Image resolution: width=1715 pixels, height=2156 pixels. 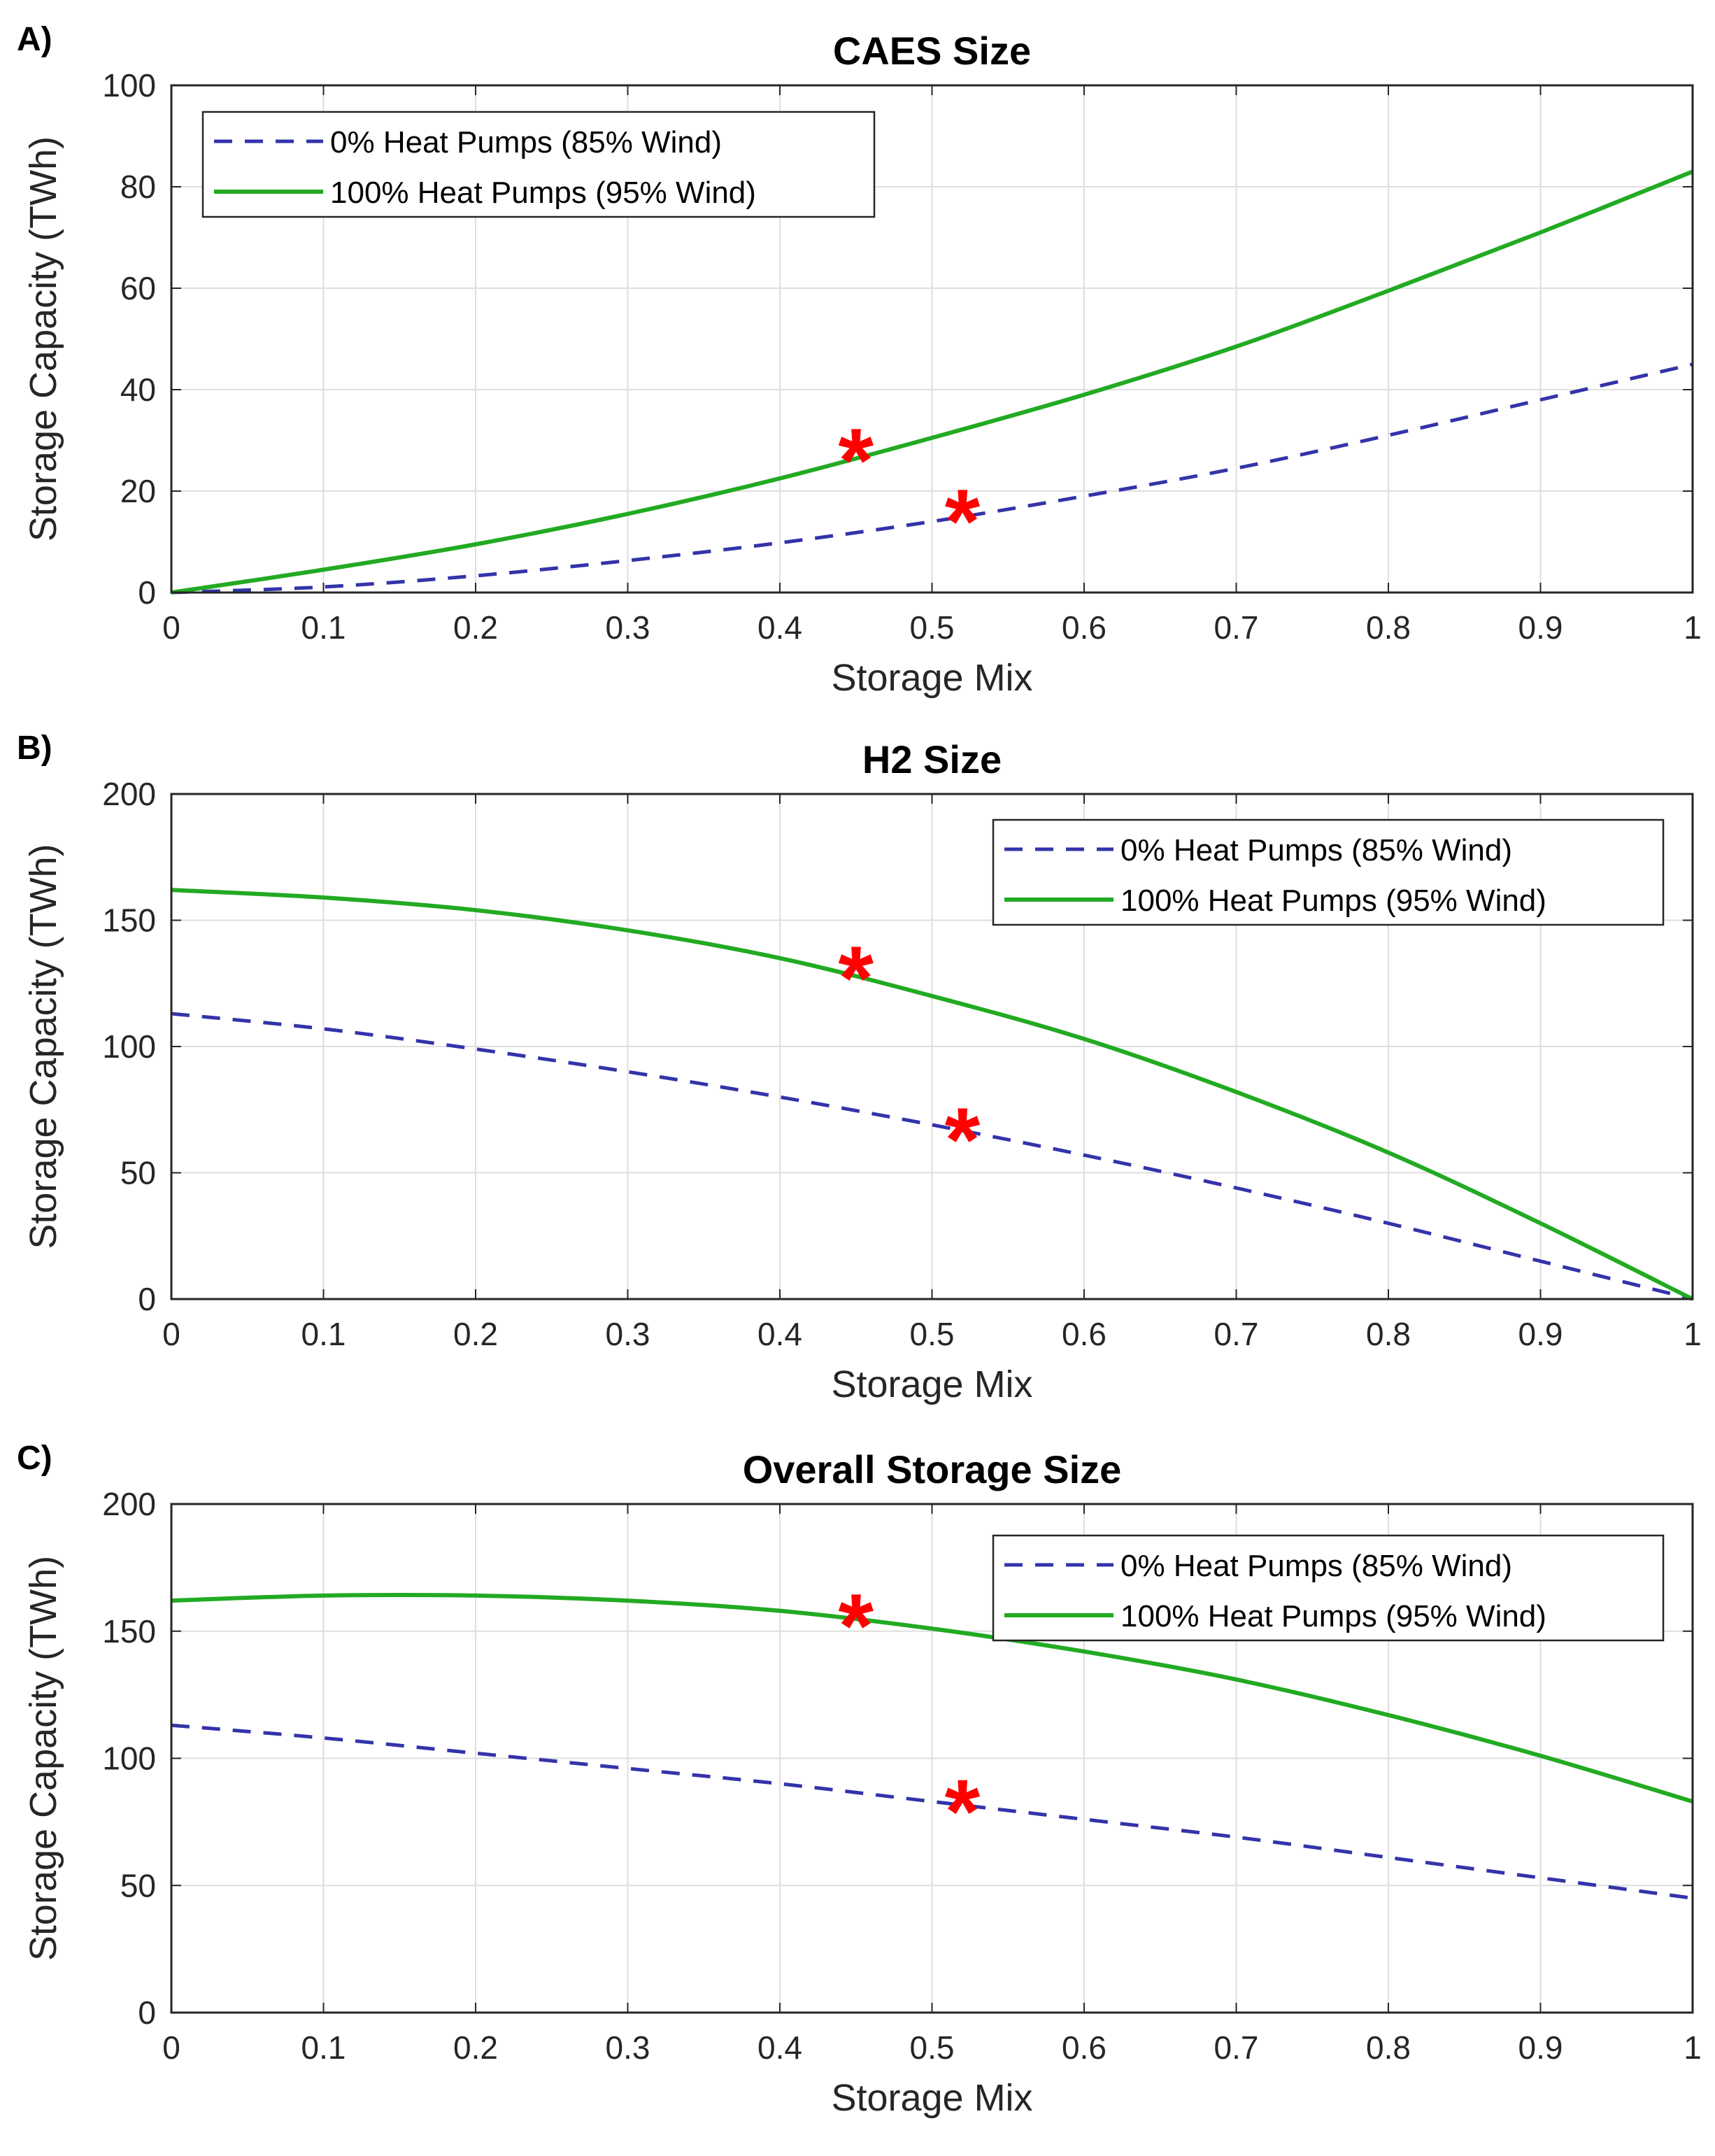 What do you see at coordinates (138, 390) in the screenshot?
I see `y-tick-label: 40` at bounding box center [138, 390].